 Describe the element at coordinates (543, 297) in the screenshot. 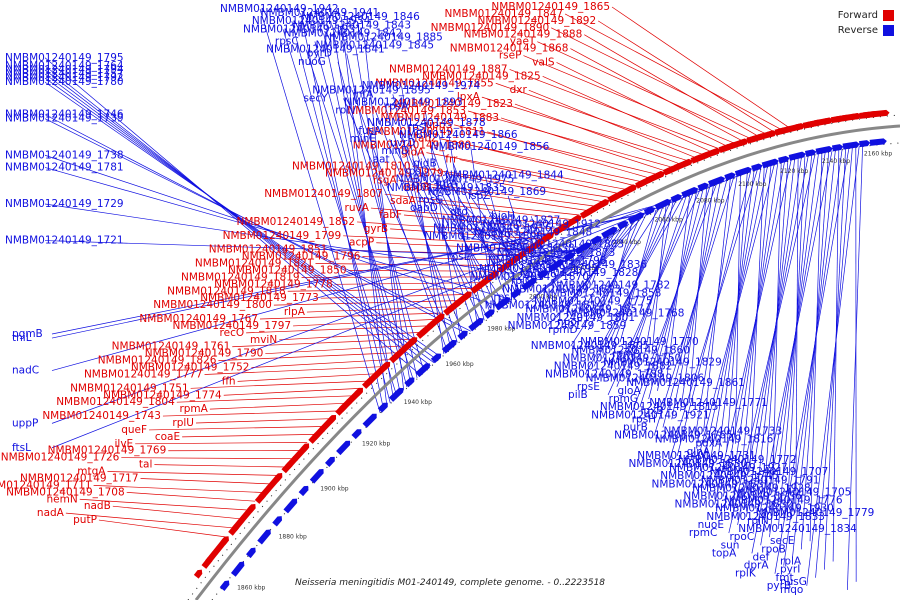

I see `kbp-tick-label: 2000 kbp` at that location.